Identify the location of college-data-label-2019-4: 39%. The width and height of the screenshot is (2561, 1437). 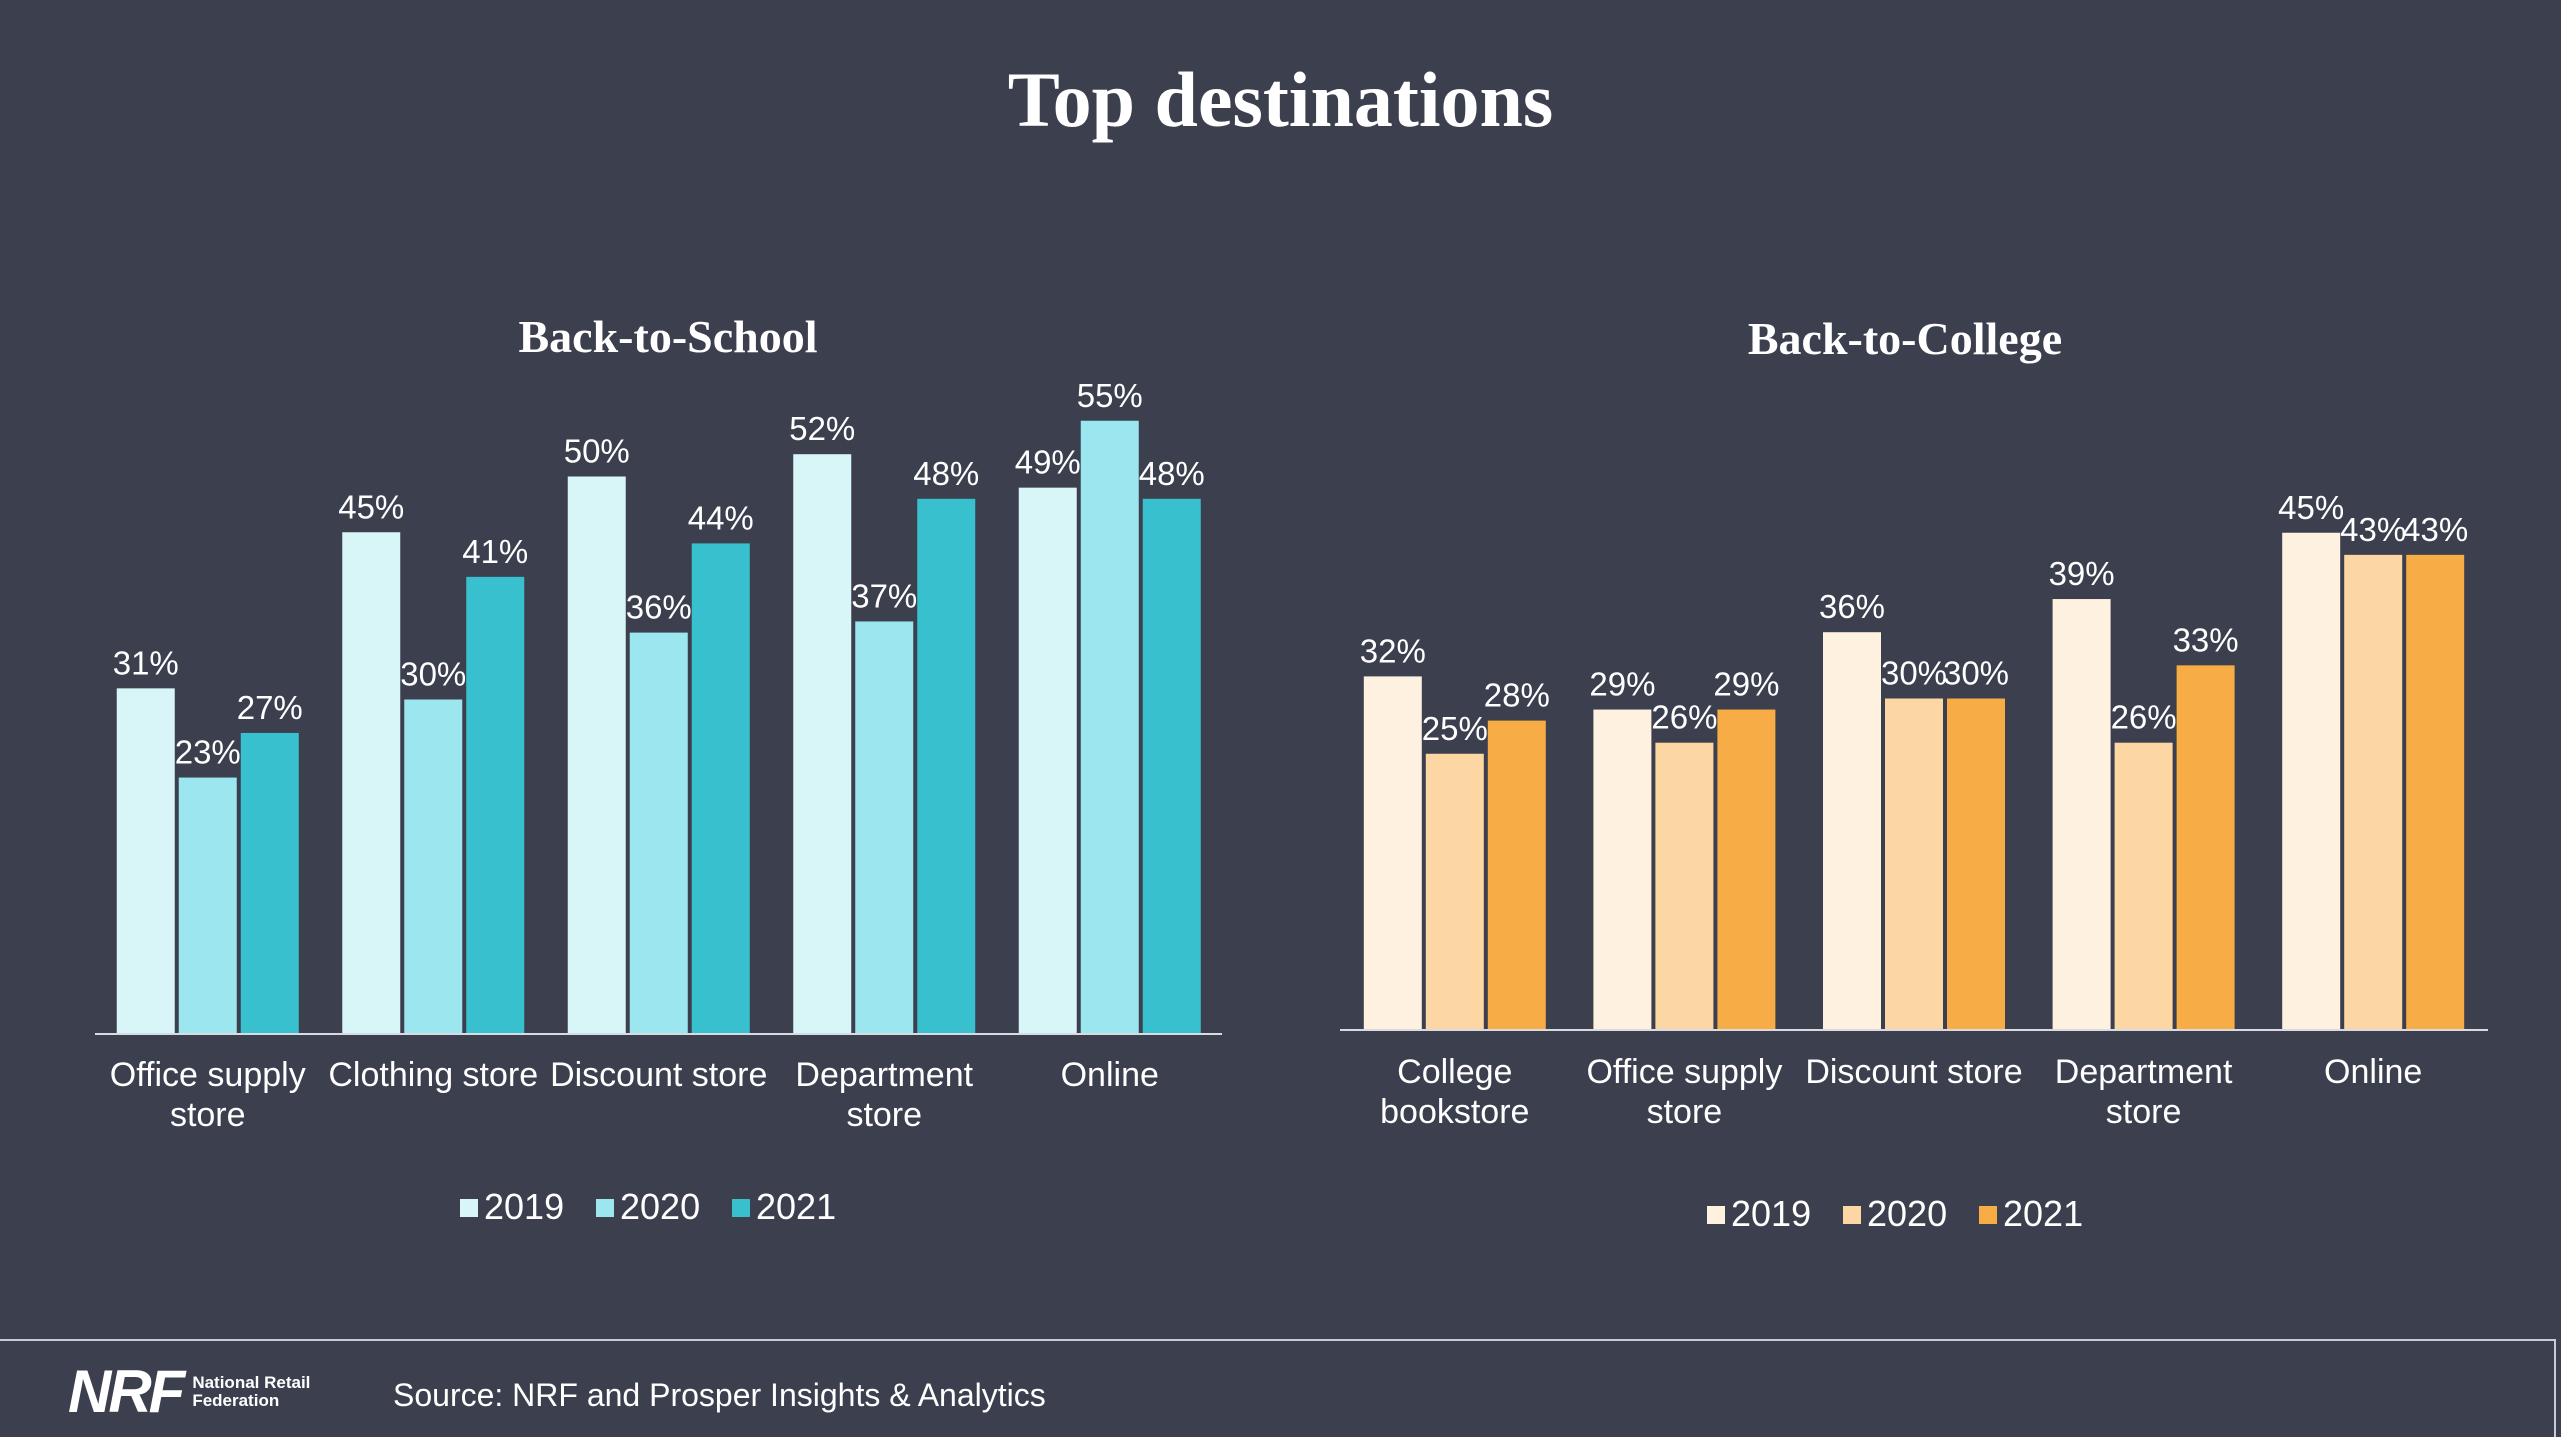
(2082, 573).